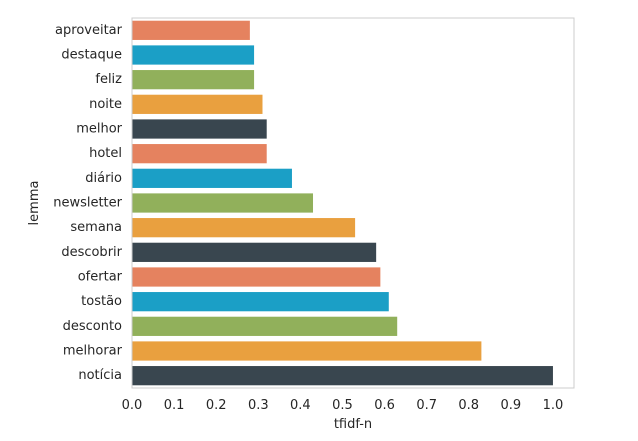 This screenshot has width=638, height=441. I want to click on x-tick-label: 0.7, so click(426, 405).